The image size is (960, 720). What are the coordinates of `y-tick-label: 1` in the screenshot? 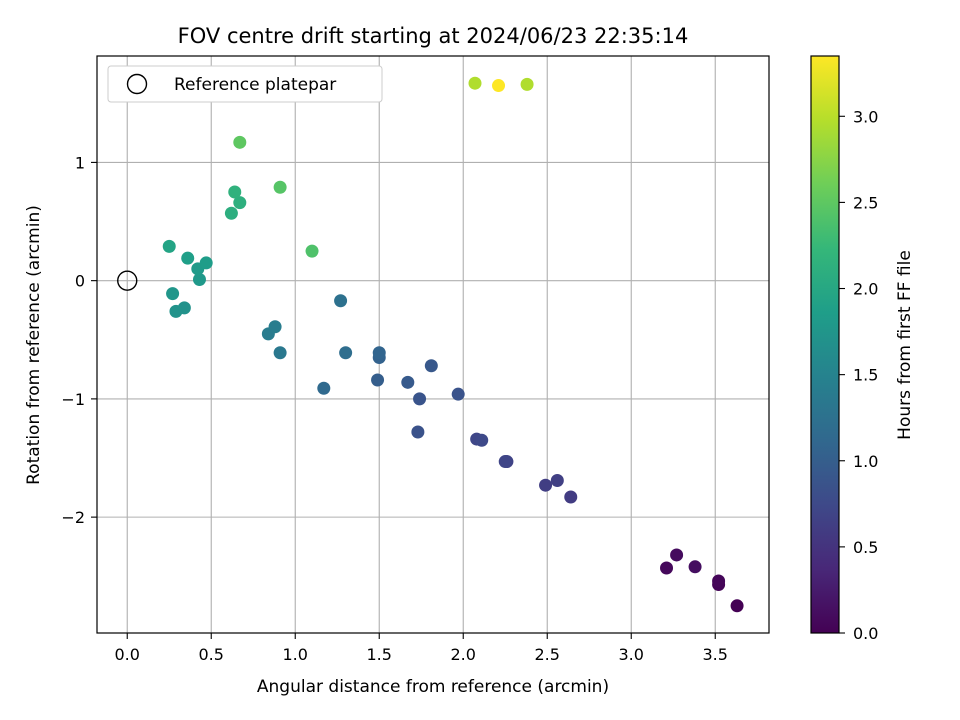 It's located at (80, 162).